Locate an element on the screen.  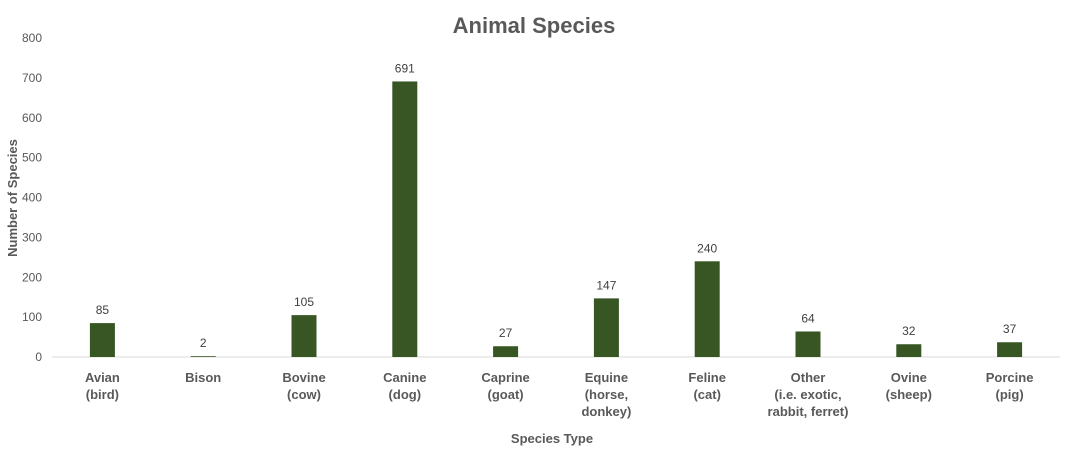
category-label-line: rabbit, ferret) is located at coordinates (808, 411).